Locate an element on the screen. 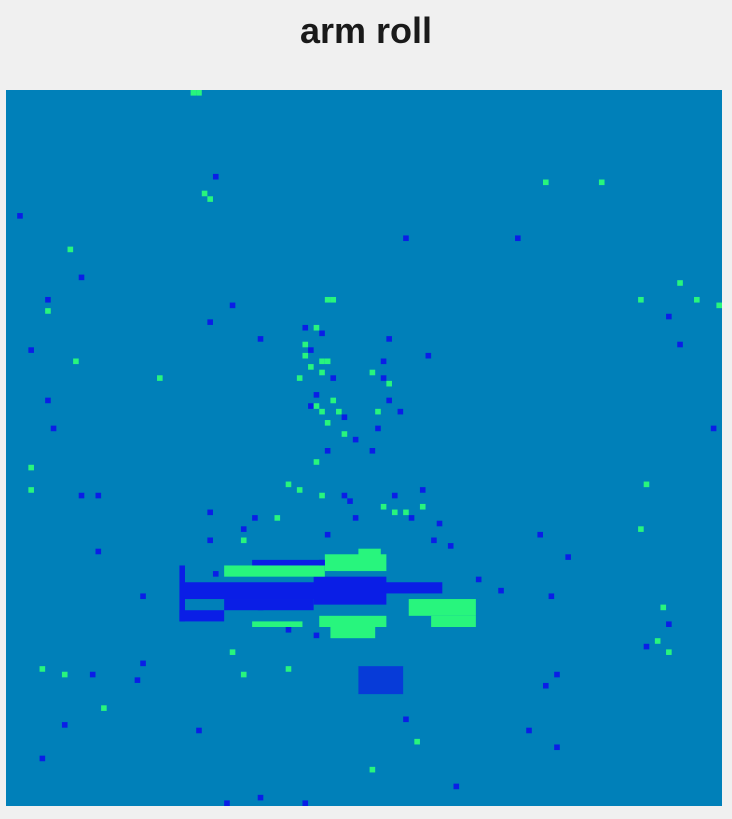  green-band-left is located at coordinates (277, 624).